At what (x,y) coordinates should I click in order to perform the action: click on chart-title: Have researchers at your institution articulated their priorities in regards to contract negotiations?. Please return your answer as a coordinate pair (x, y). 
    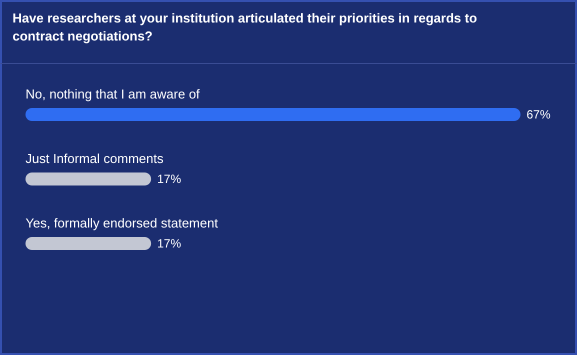
    Looking at the image, I should click on (245, 27).